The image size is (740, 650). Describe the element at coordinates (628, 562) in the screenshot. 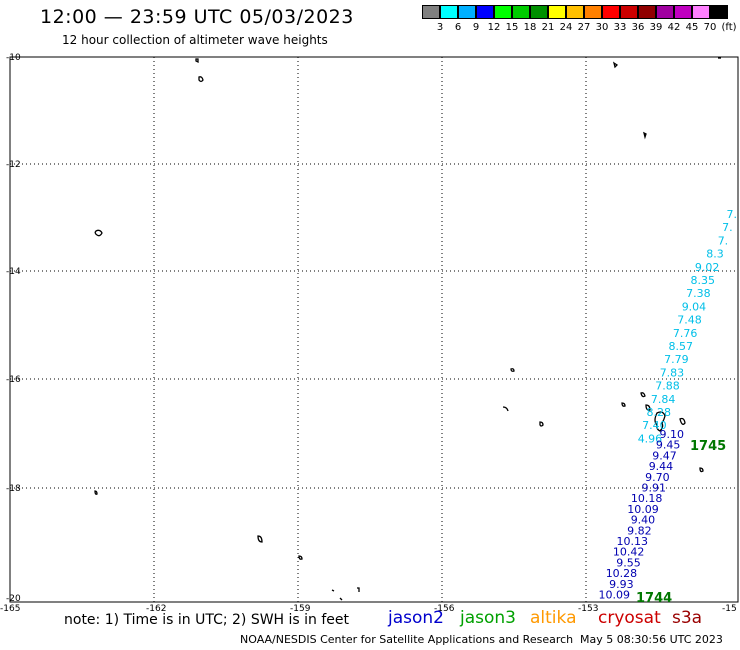

I see `swh-value-label: 9.55` at that location.